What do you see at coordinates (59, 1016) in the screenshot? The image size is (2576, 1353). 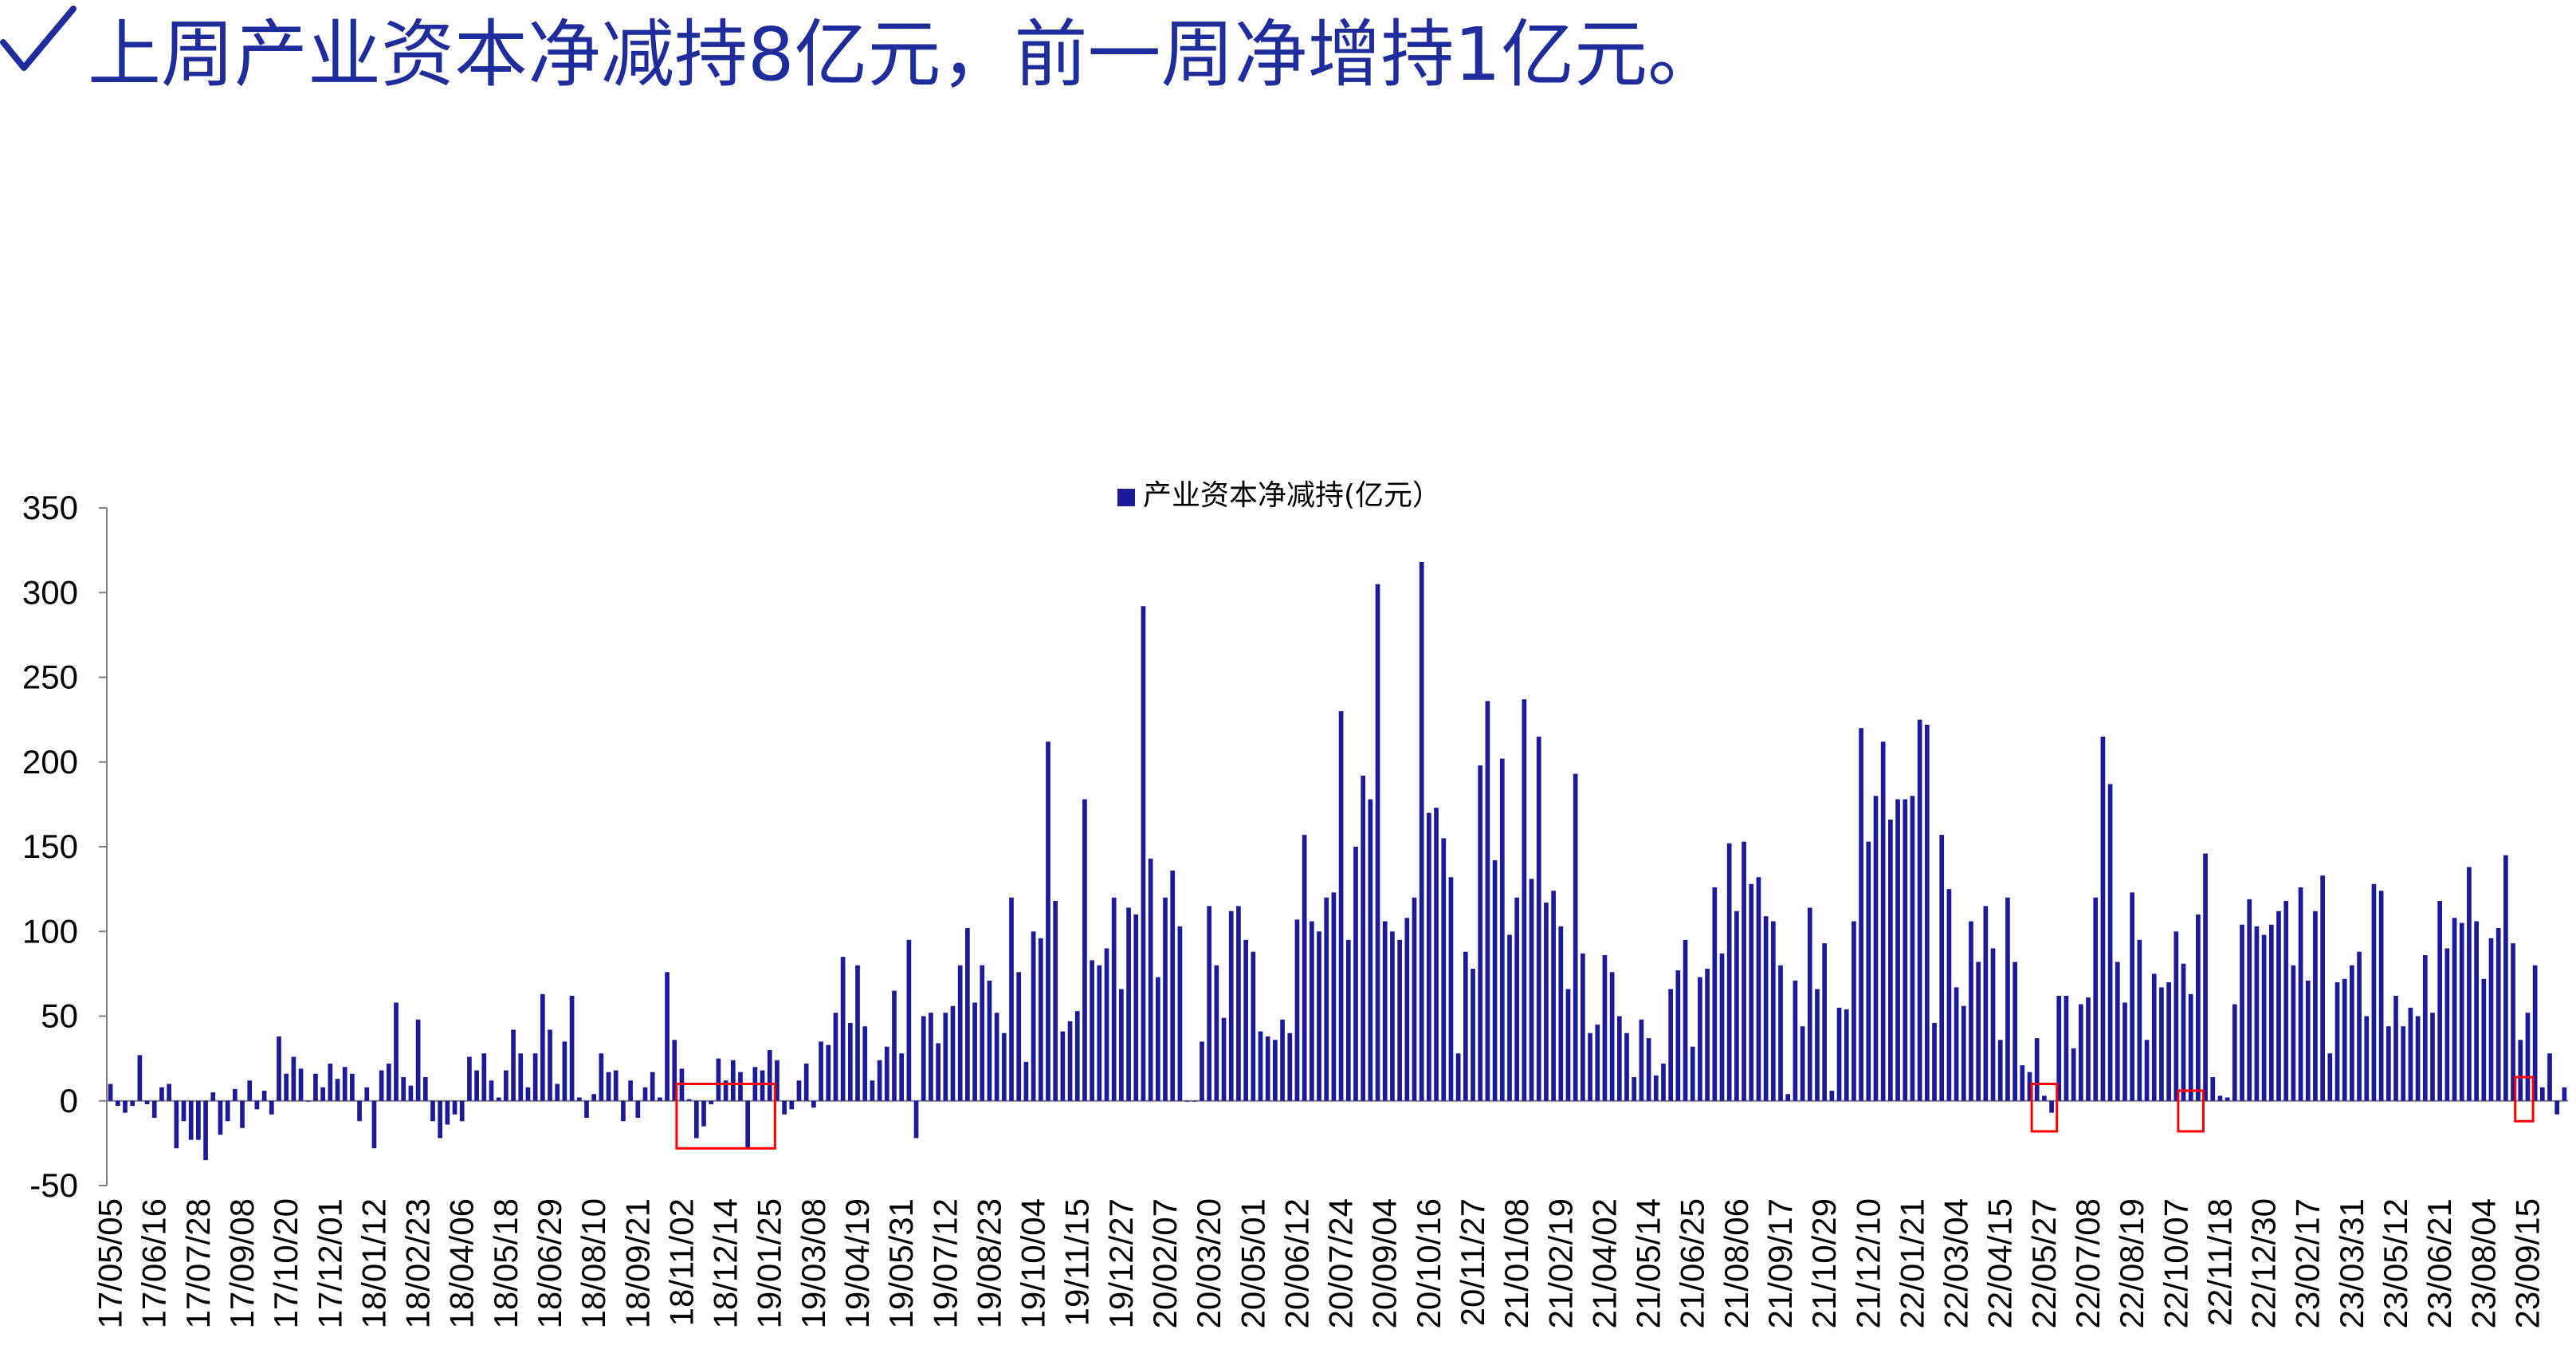 I see `y-tick-label: 50` at bounding box center [59, 1016].